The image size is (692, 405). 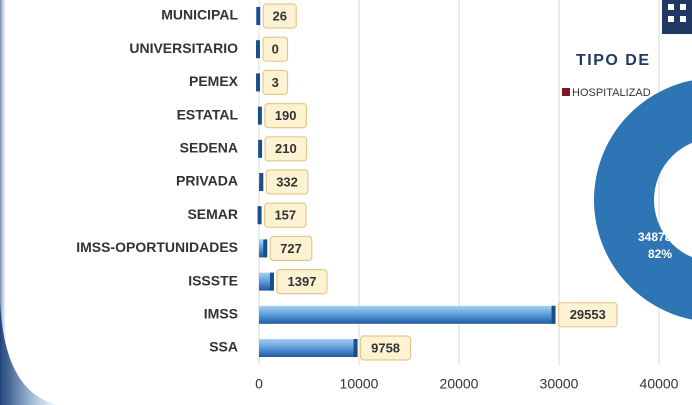 What do you see at coordinates (157, 247) in the screenshot?
I see `category-label: IMSS-OPORTUNIDADES` at bounding box center [157, 247].